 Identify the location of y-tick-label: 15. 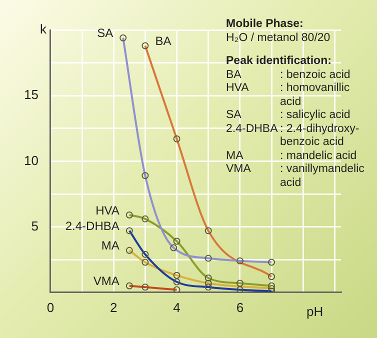
(31, 94).